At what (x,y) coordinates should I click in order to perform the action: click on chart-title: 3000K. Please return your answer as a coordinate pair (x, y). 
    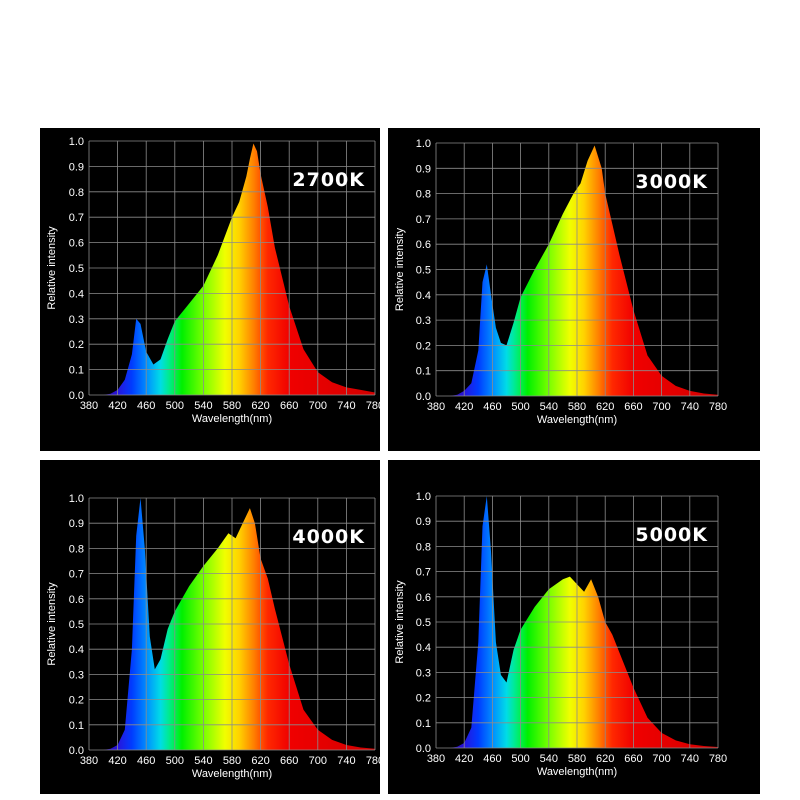
    Looking at the image, I should click on (671, 182).